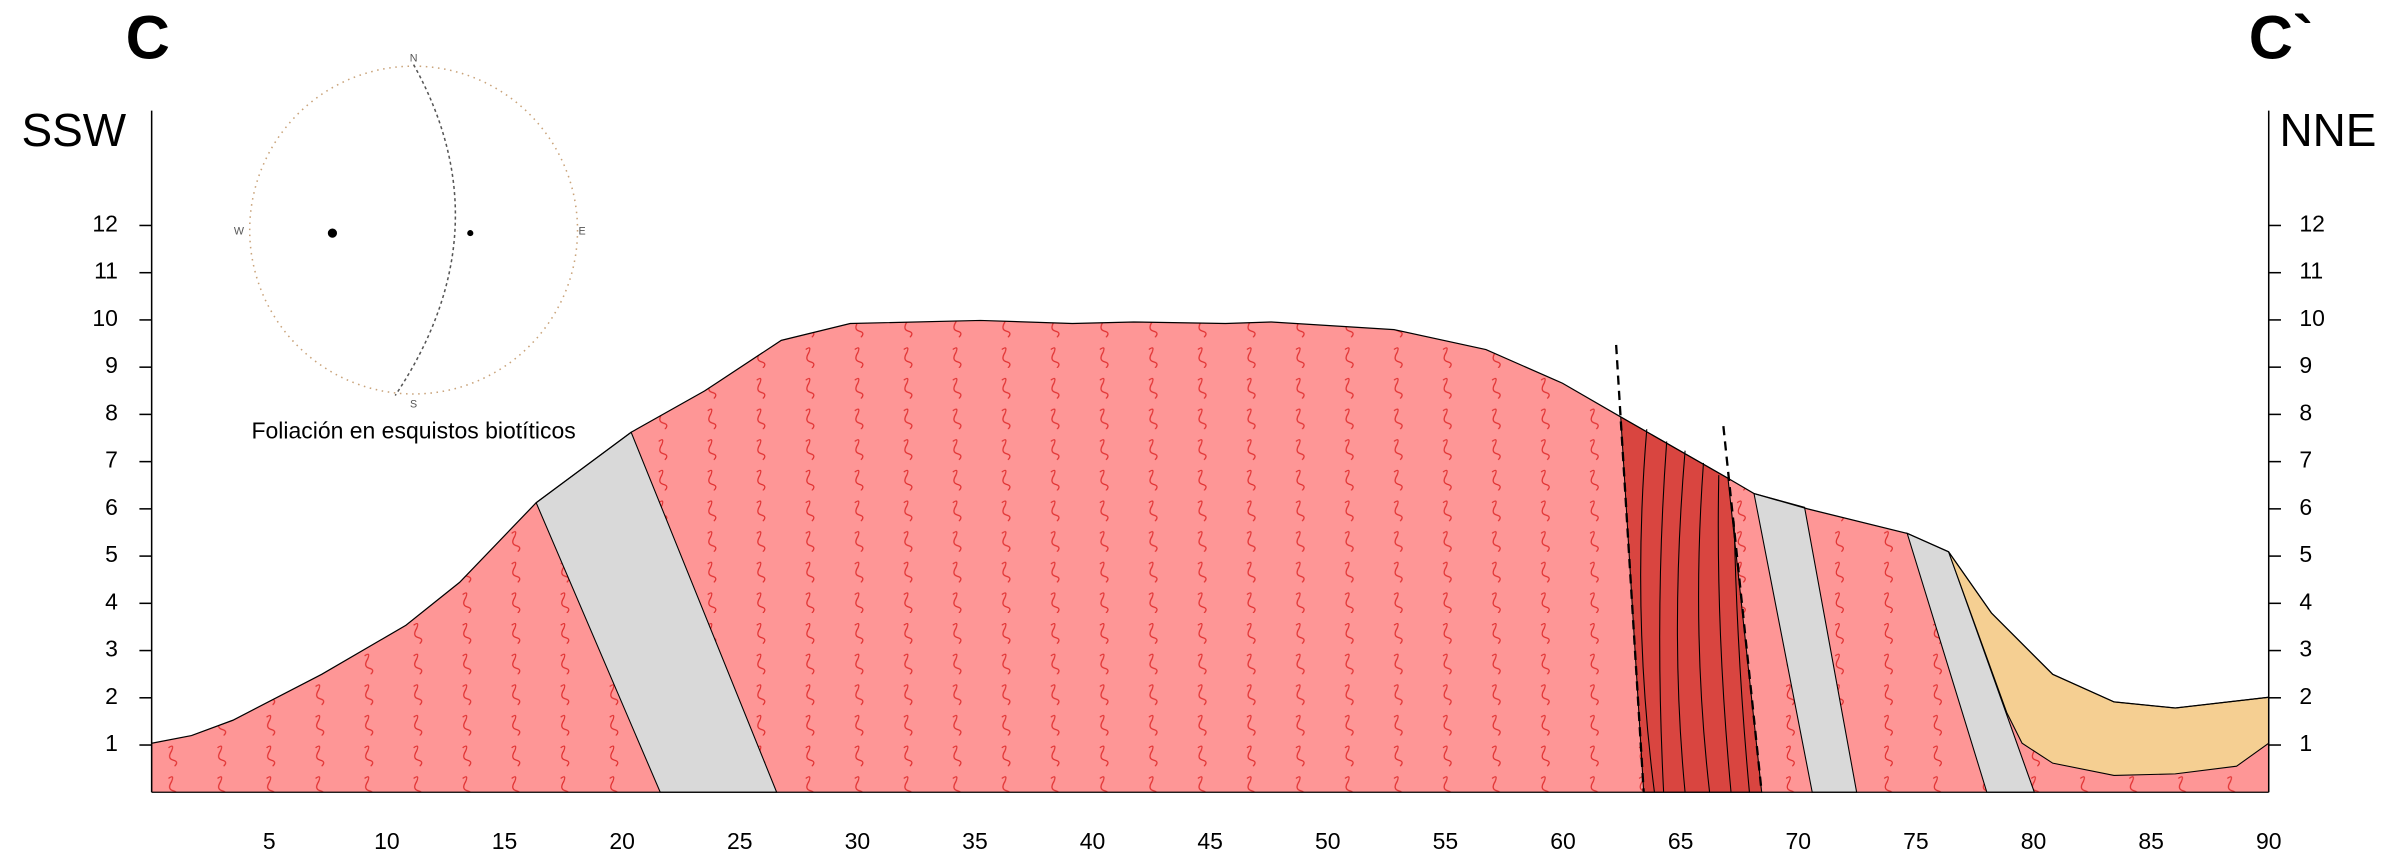 Image resolution: width=2402 pixels, height=863 pixels. I want to click on cardinal: S, so click(413, 405).